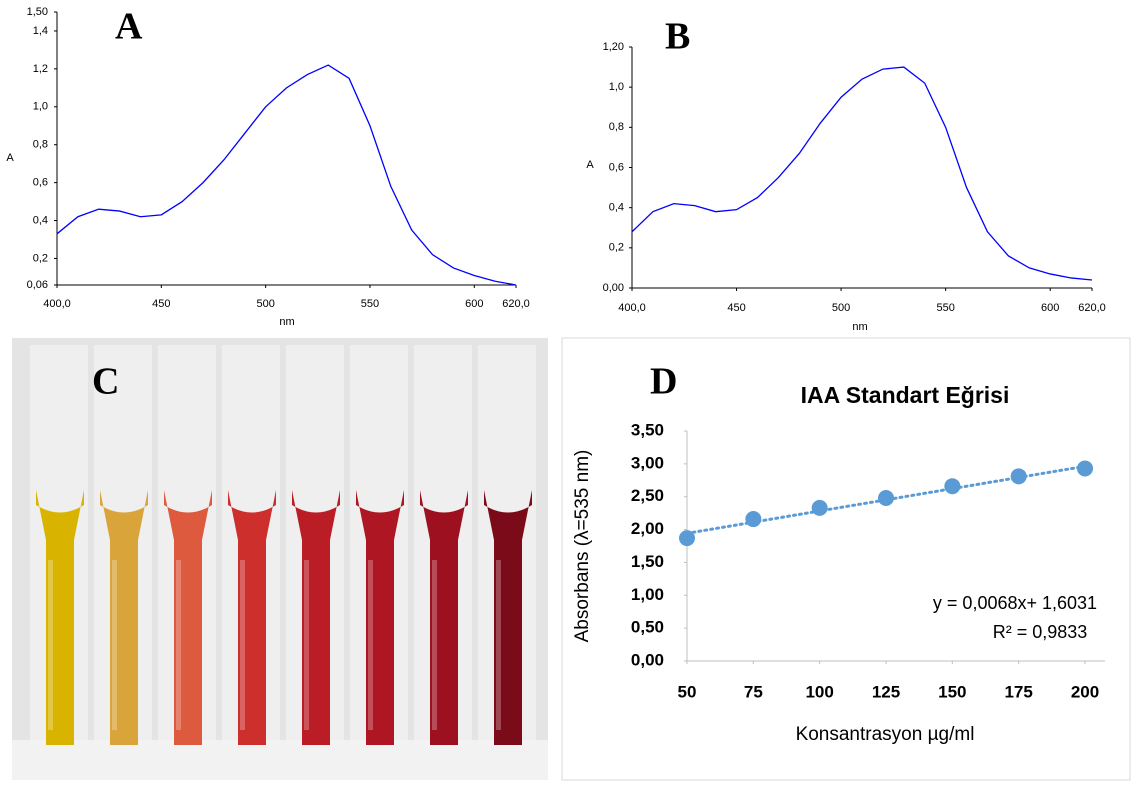  Describe the element at coordinates (37, 285) in the screenshot. I see `y-tick-label: 0,06` at that location.